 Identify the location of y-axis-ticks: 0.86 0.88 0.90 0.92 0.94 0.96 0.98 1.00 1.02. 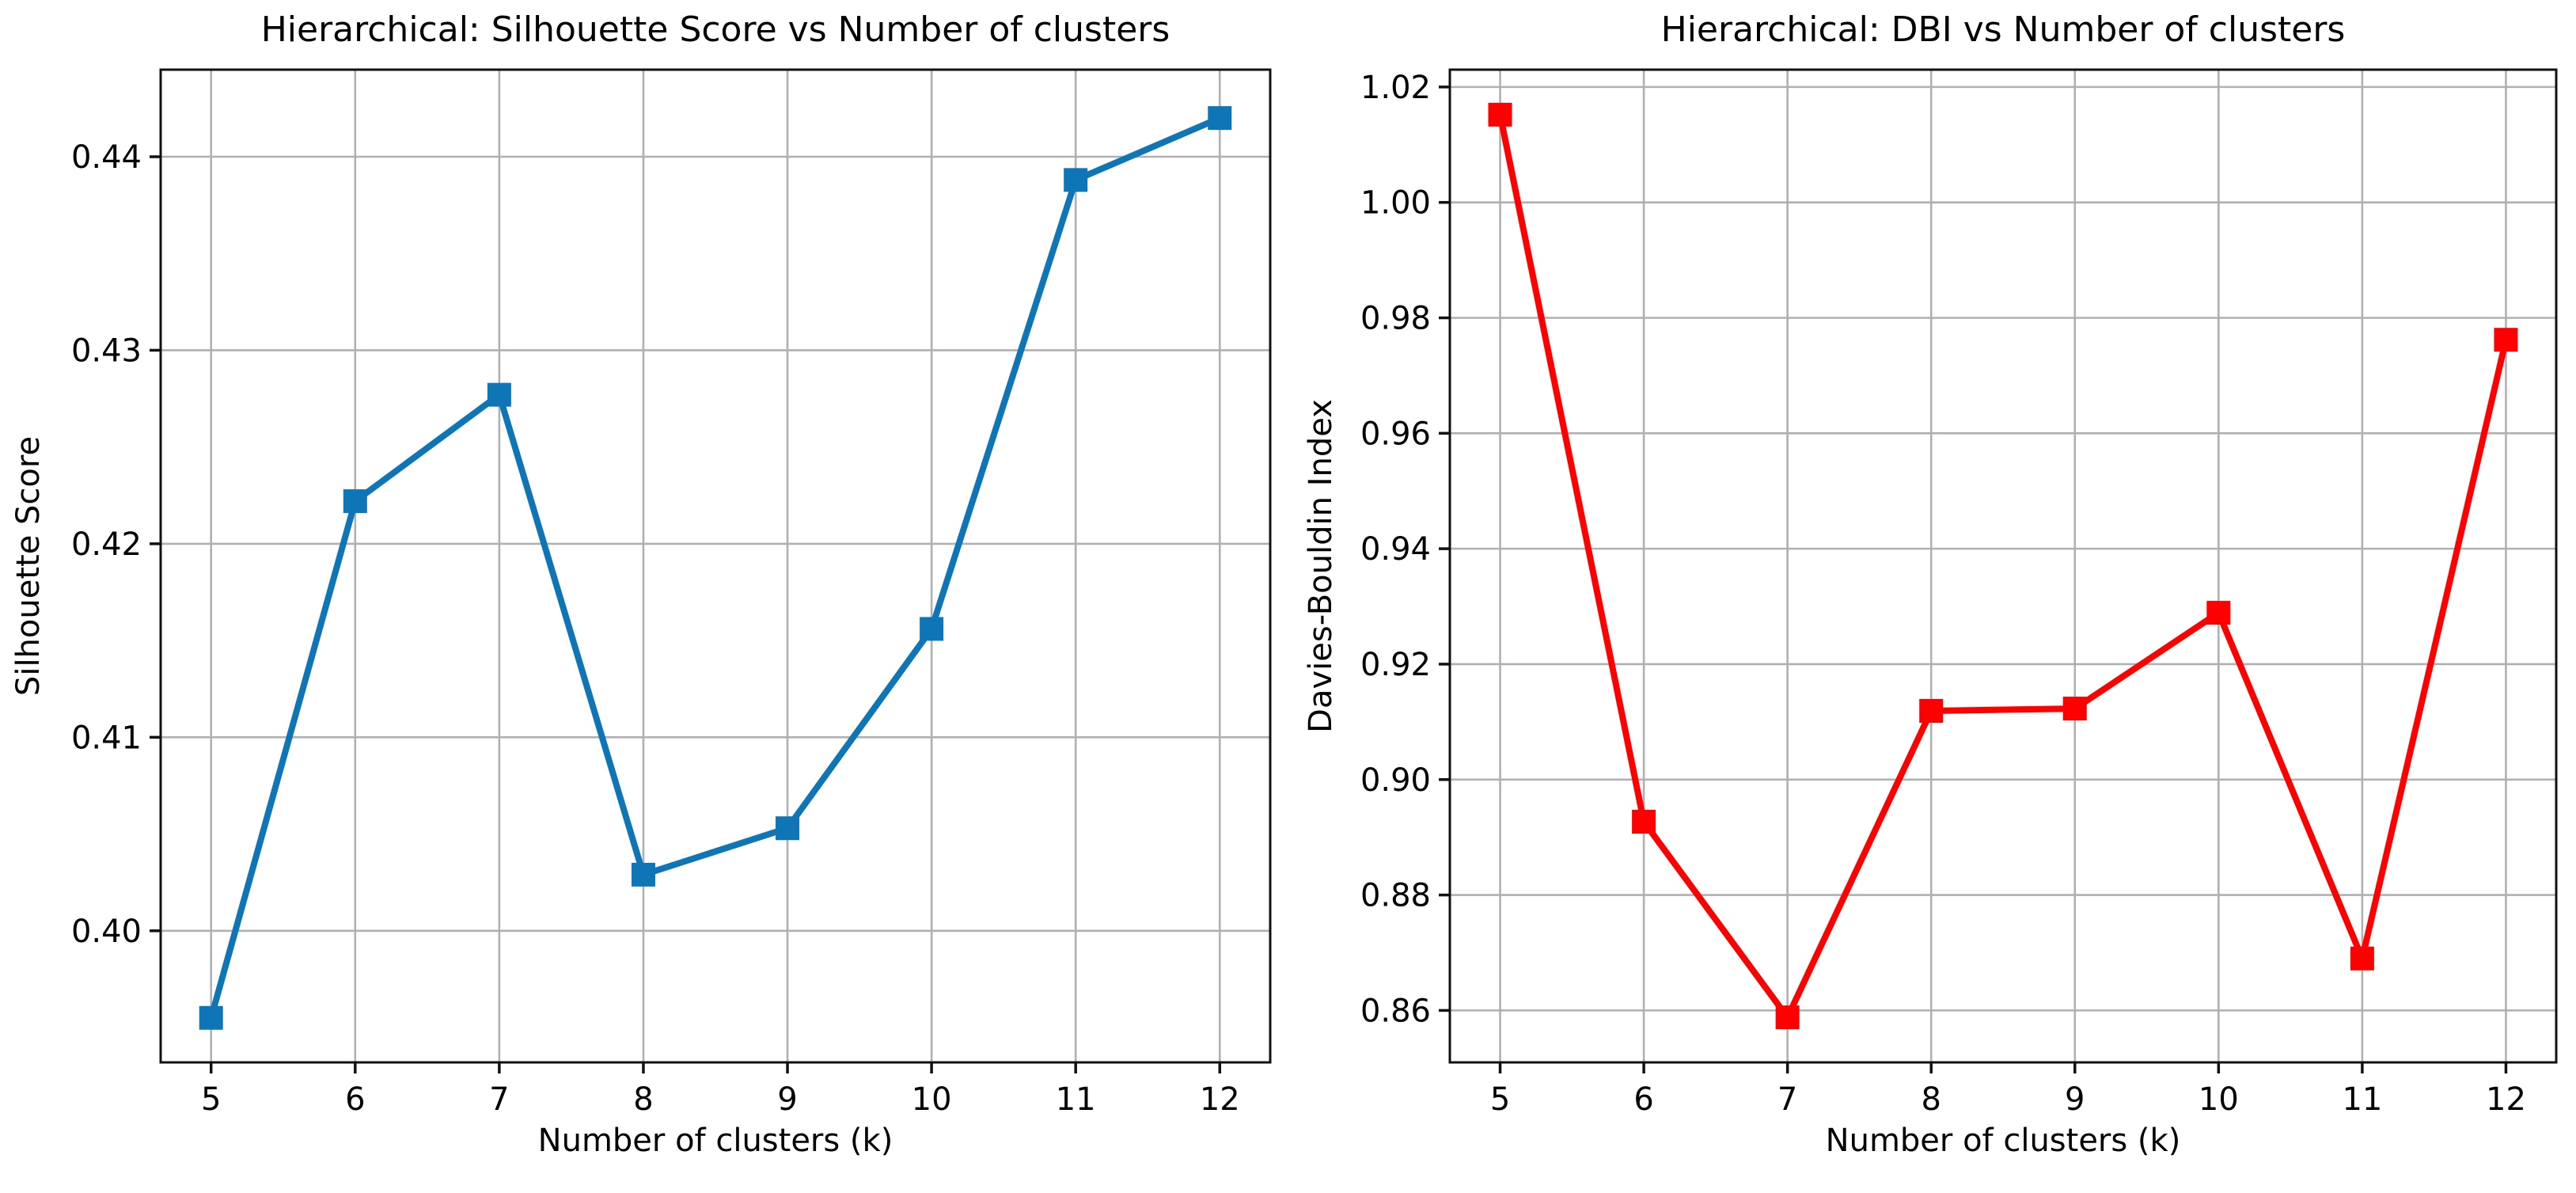
(1405, 549).